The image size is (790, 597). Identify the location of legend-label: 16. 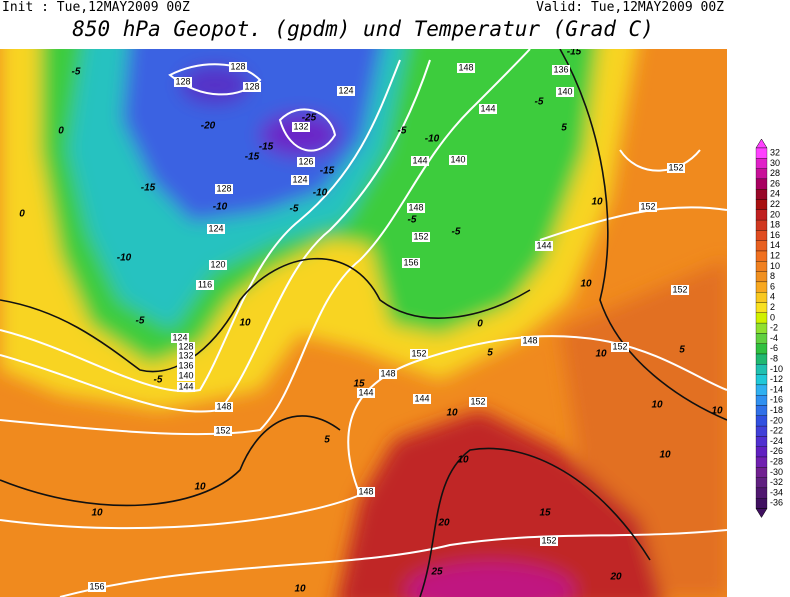
(775, 235).